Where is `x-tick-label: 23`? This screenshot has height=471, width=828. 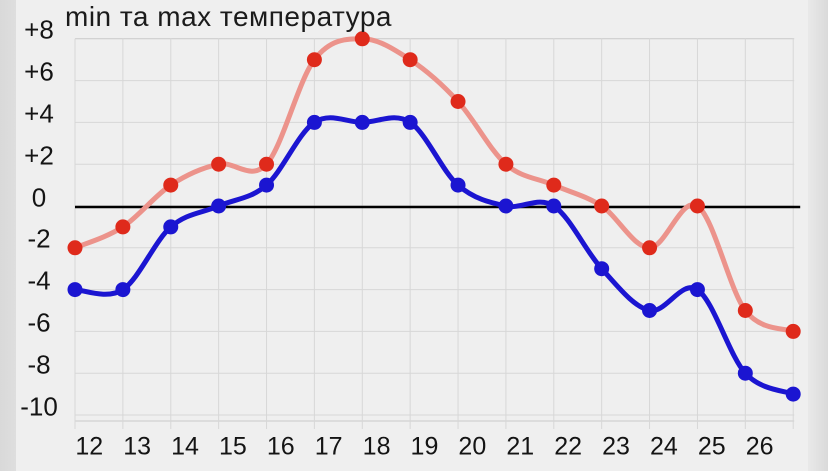 x-tick-label: 23 is located at coordinates (616, 446).